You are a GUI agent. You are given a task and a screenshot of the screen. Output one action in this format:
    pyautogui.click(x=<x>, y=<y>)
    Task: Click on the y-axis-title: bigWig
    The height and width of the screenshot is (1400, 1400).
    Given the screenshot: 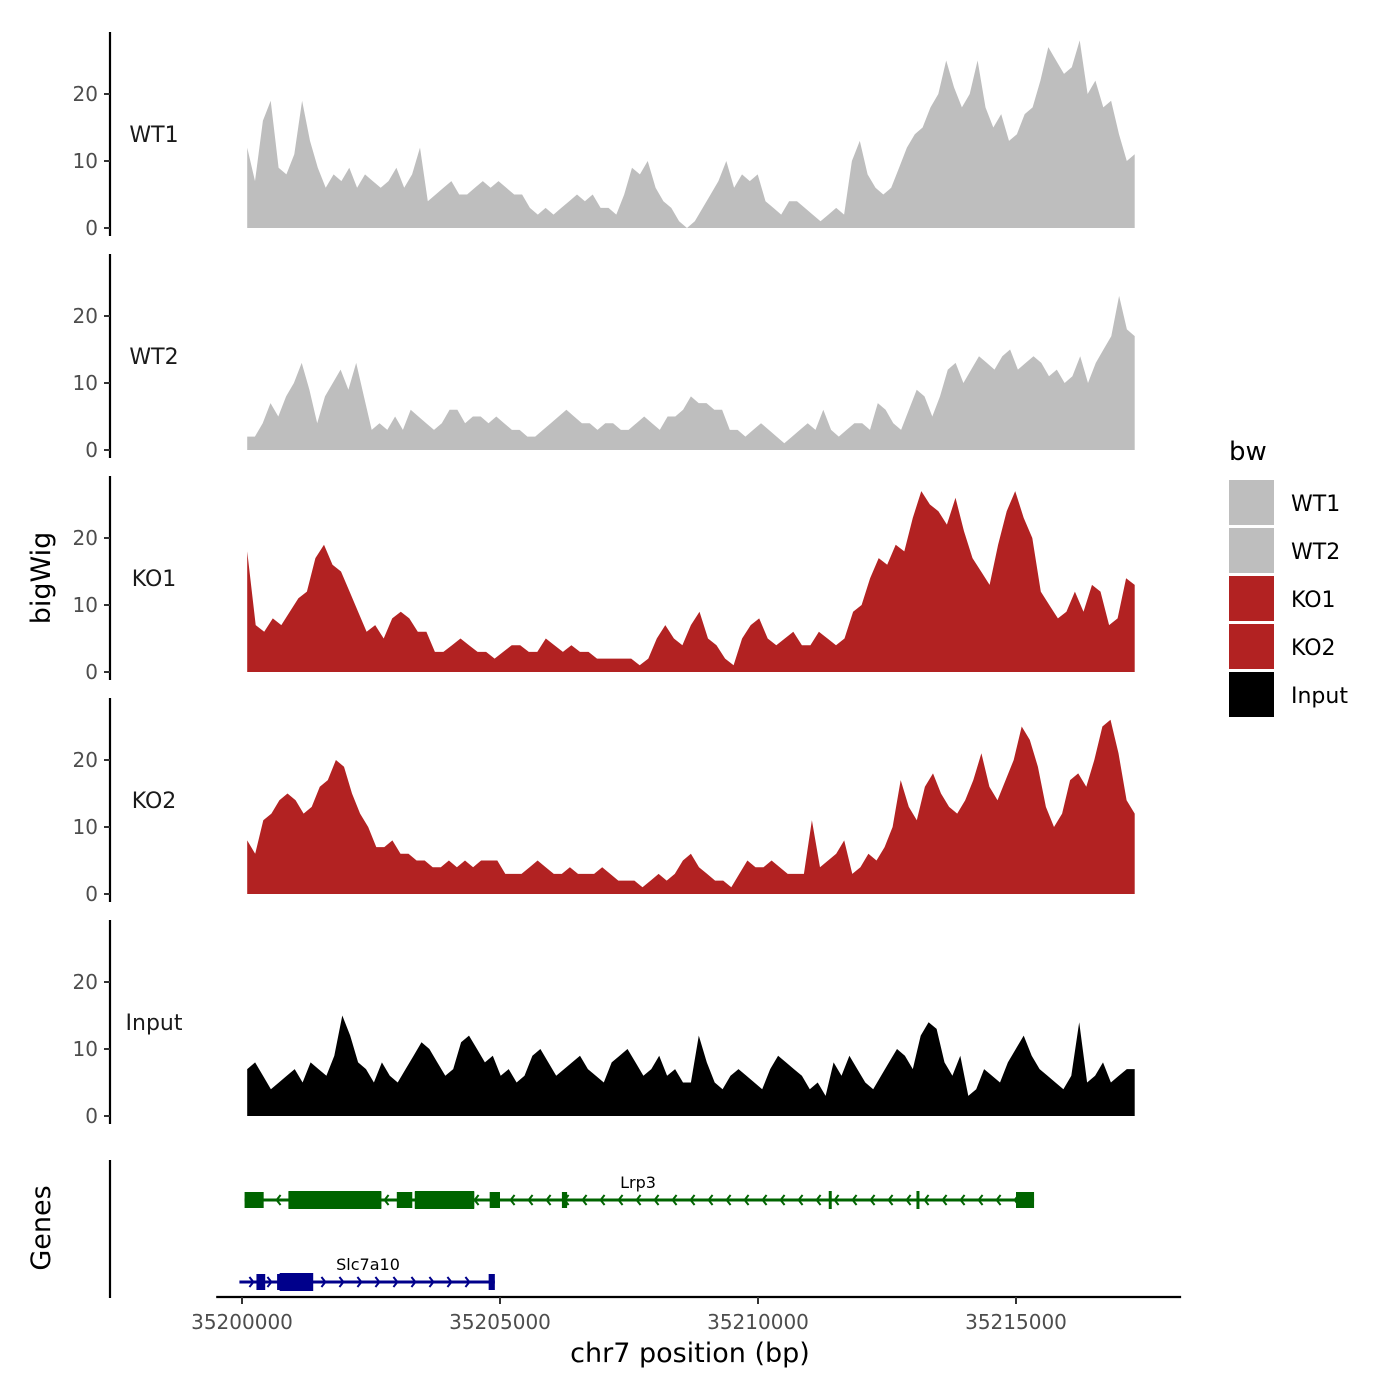 What is the action you would take?
    pyautogui.click(x=41, y=578)
    